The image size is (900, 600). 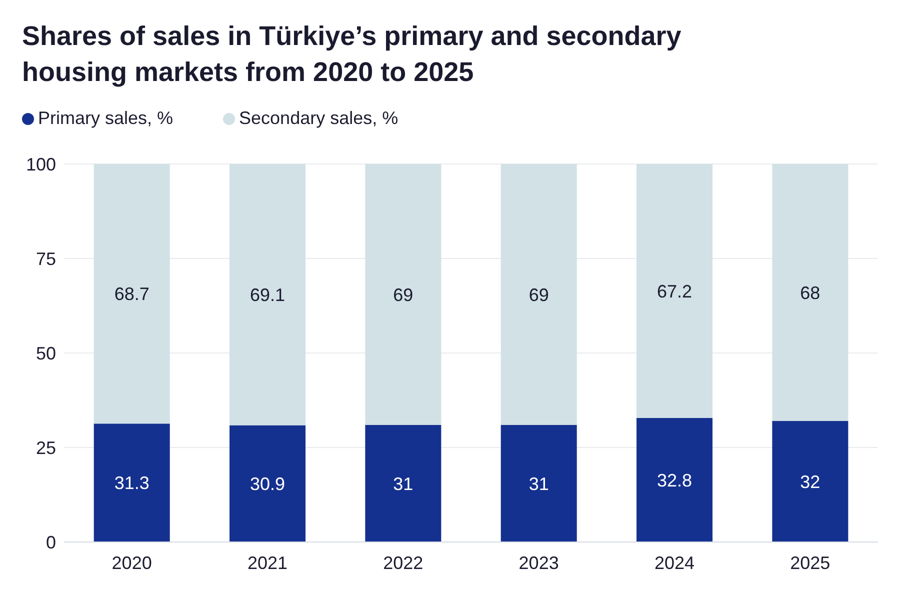 I want to click on data-label: 68.7, so click(x=132, y=294).